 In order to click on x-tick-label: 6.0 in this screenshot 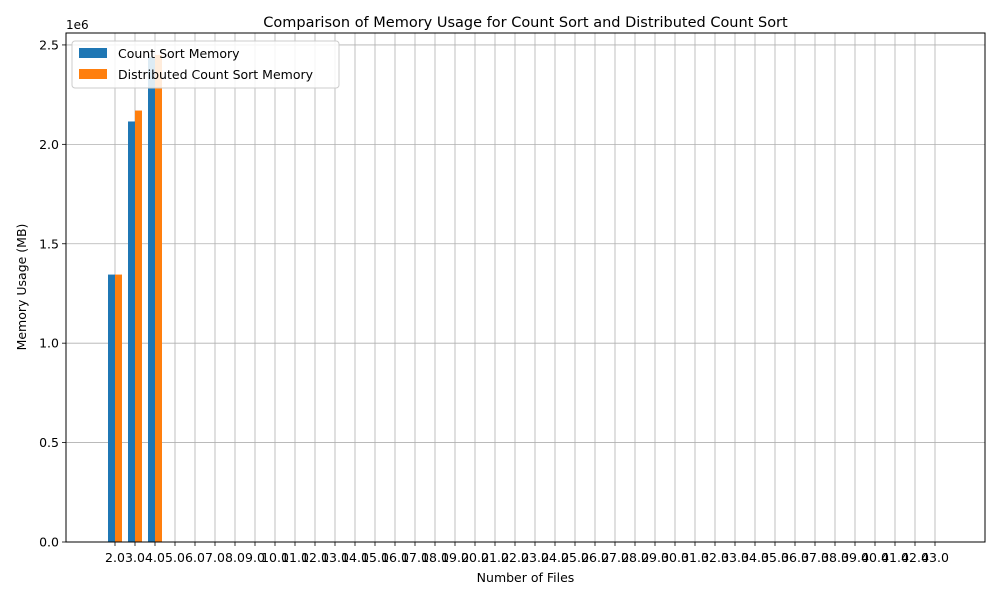, I will do `click(195, 557)`.